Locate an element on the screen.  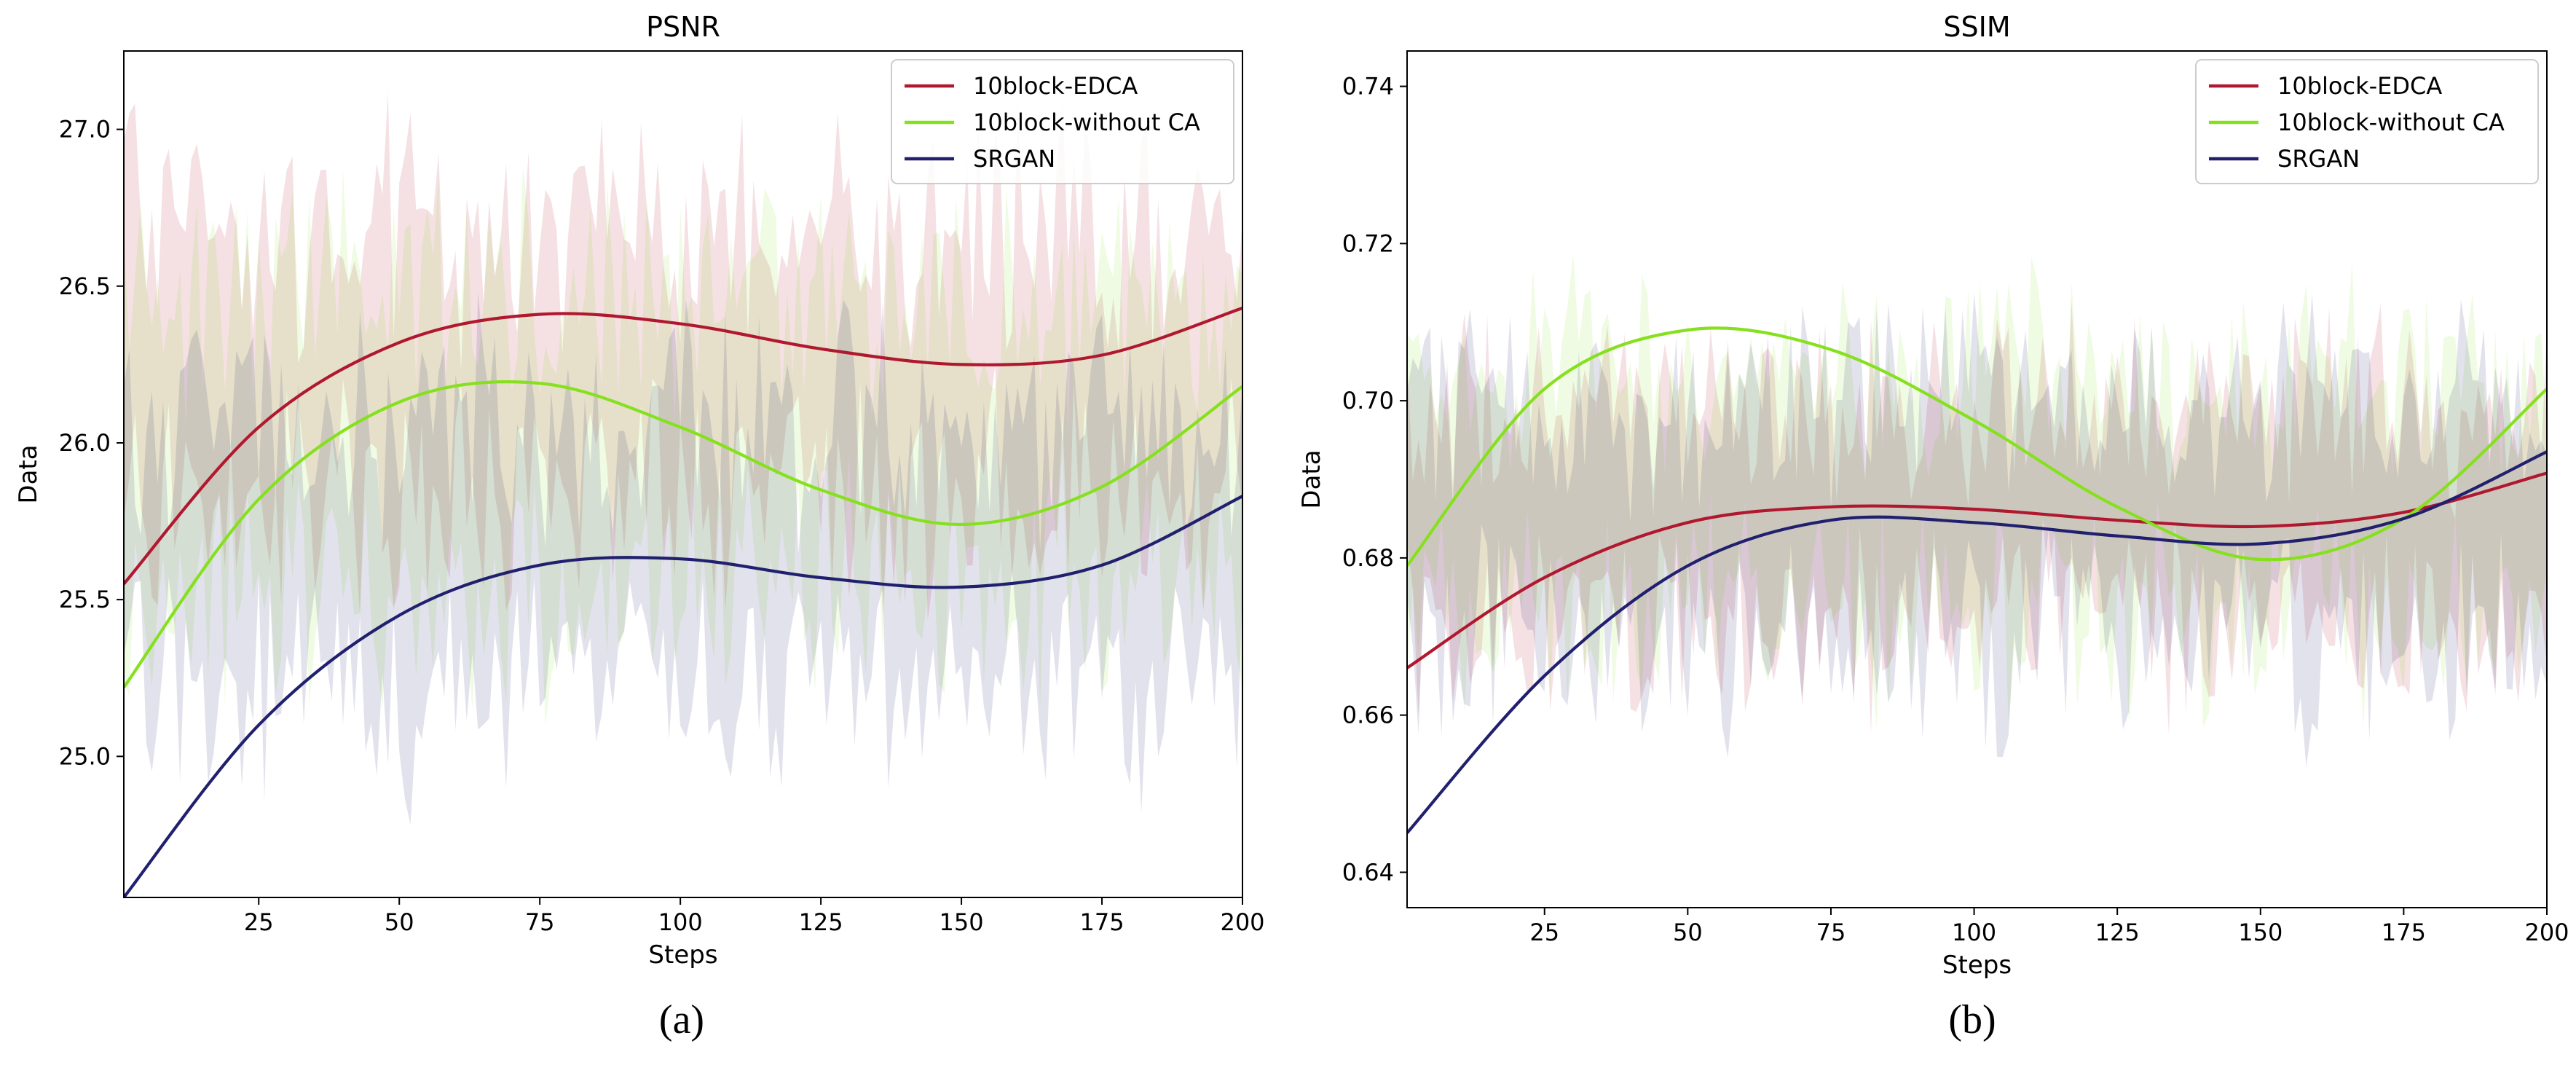
y-tick-label: 0.66 is located at coordinates (1368, 715).